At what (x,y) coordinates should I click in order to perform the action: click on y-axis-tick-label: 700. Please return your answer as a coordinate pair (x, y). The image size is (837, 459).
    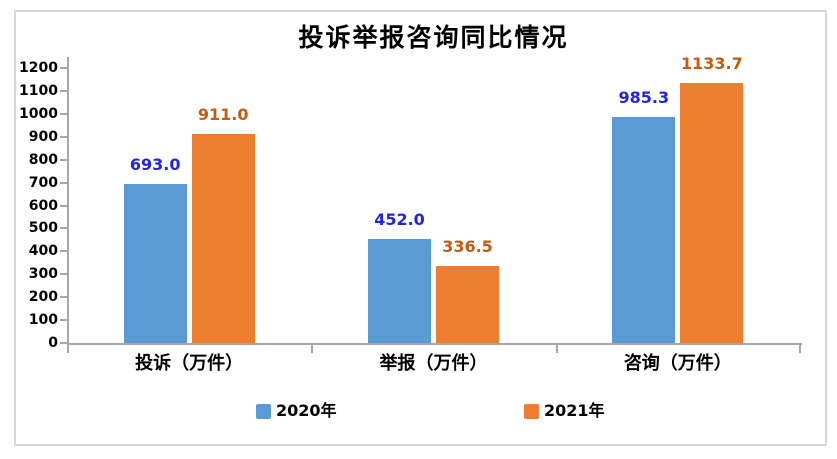
    Looking at the image, I should click on (43, 182).